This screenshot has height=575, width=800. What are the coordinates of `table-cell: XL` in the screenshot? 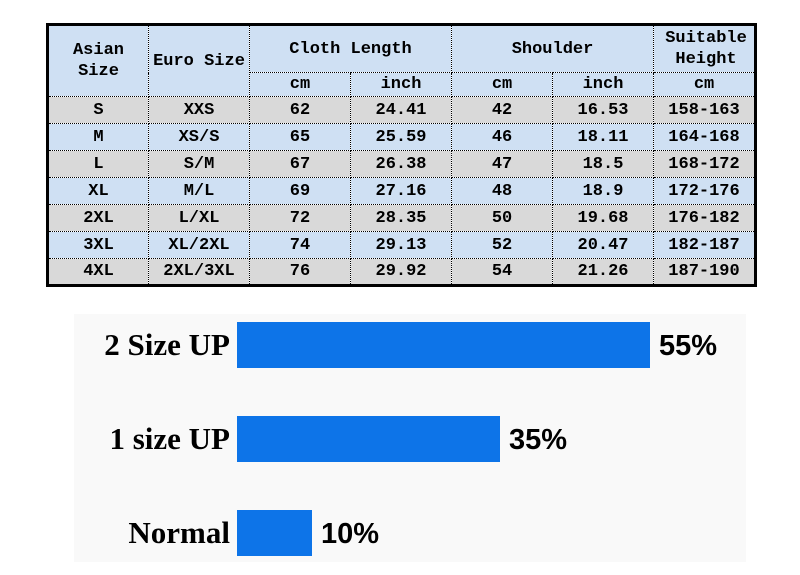 It's located at (98, 191).